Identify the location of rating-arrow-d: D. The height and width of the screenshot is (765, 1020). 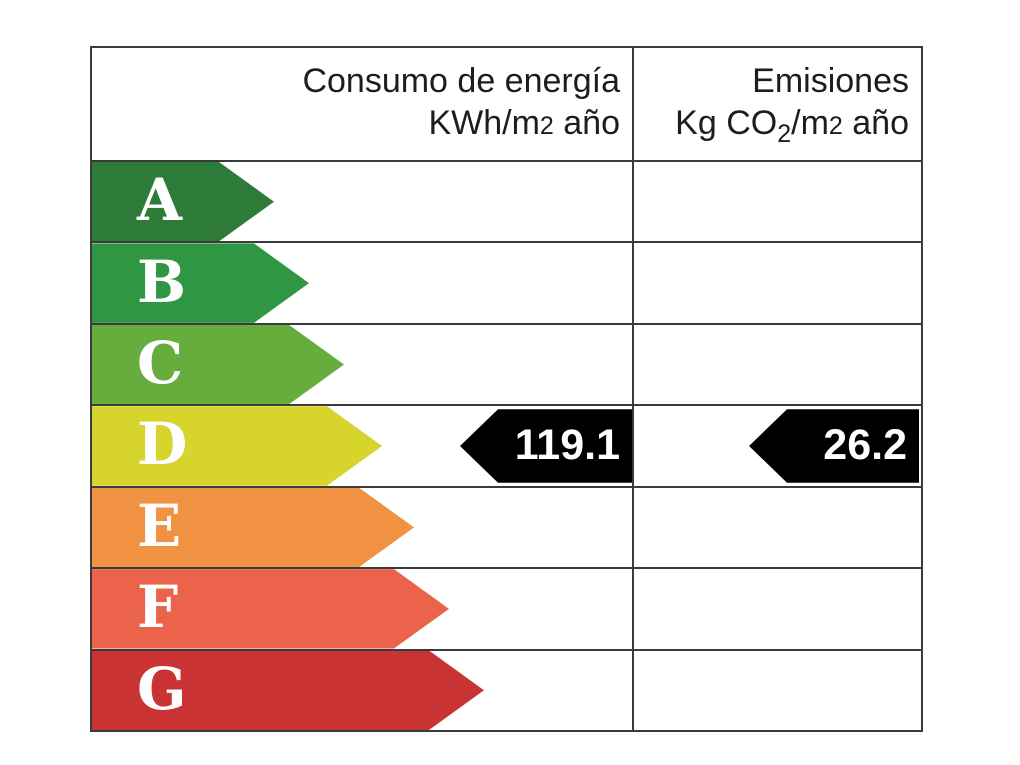
(237, 445).